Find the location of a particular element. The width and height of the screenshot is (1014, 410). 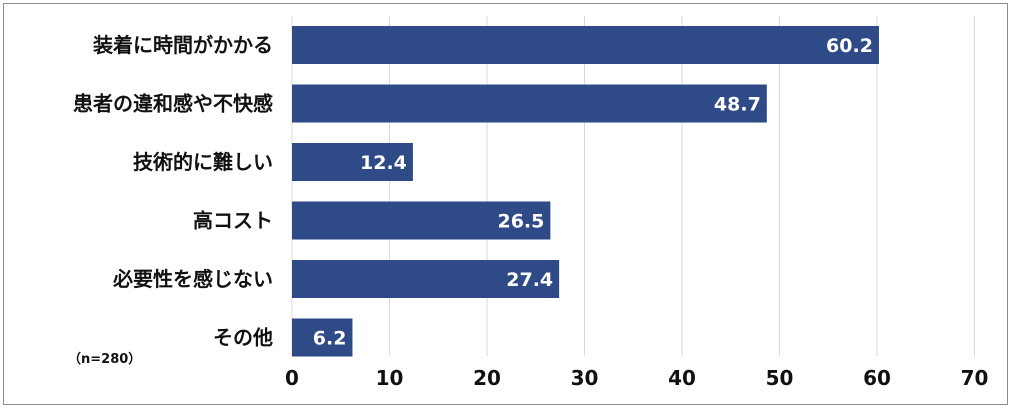

bar-value-label: 12.4 is located at coordinates (383, 163).